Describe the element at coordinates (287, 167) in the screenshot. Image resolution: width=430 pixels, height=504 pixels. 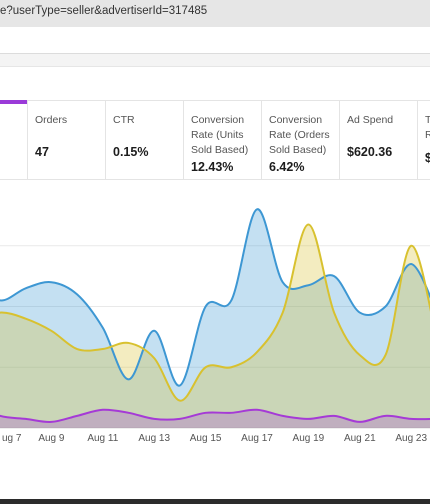
I see `metric-value: 6.42%` at that location.